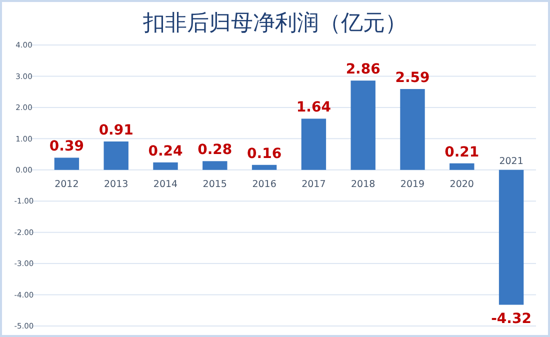 This screenshot has height=337, width=550. What do you see at coordinates (363, 184) in the screenshot?
I see `x-tick-label: 2018` at bounding box center [363, 184].